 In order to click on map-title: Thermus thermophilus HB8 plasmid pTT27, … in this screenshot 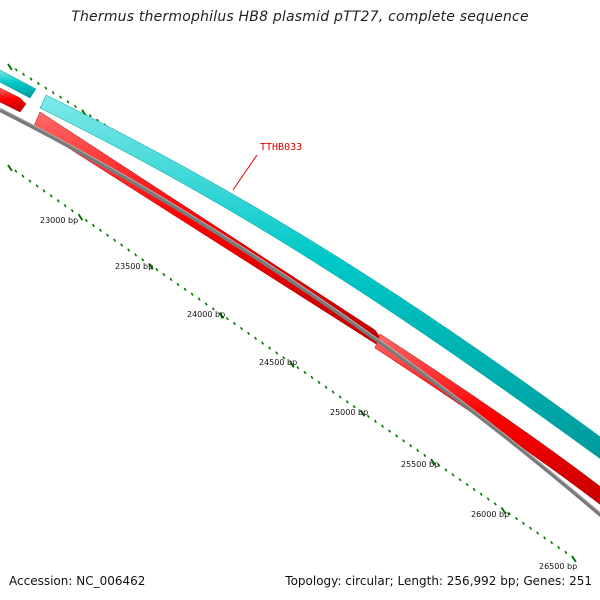, I will do `click(300, 17)`.